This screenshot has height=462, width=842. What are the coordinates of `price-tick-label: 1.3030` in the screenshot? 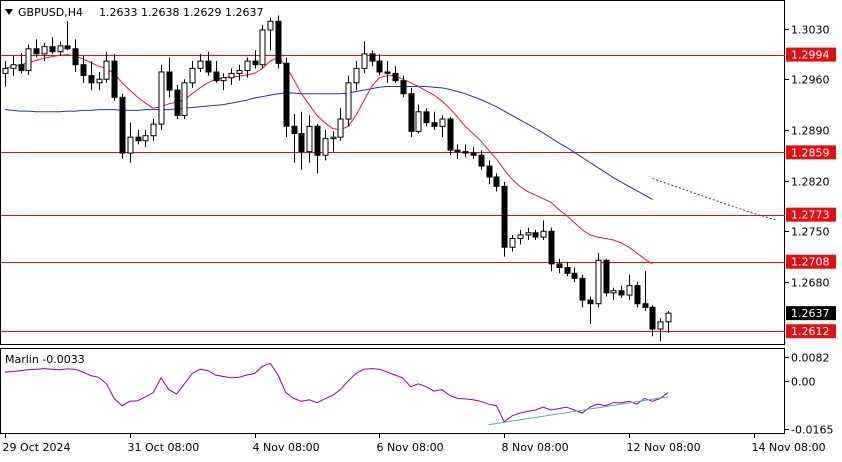 It's located at (810, 30).